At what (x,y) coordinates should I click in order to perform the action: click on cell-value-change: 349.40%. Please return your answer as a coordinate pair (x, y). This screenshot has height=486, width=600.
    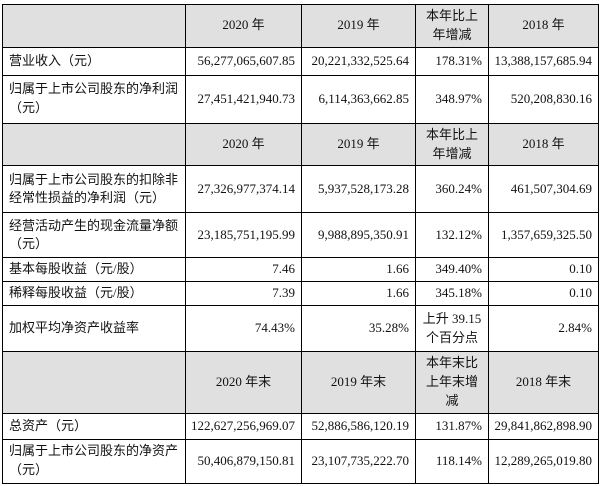
    Looking at the image, I should click on (452, 270).